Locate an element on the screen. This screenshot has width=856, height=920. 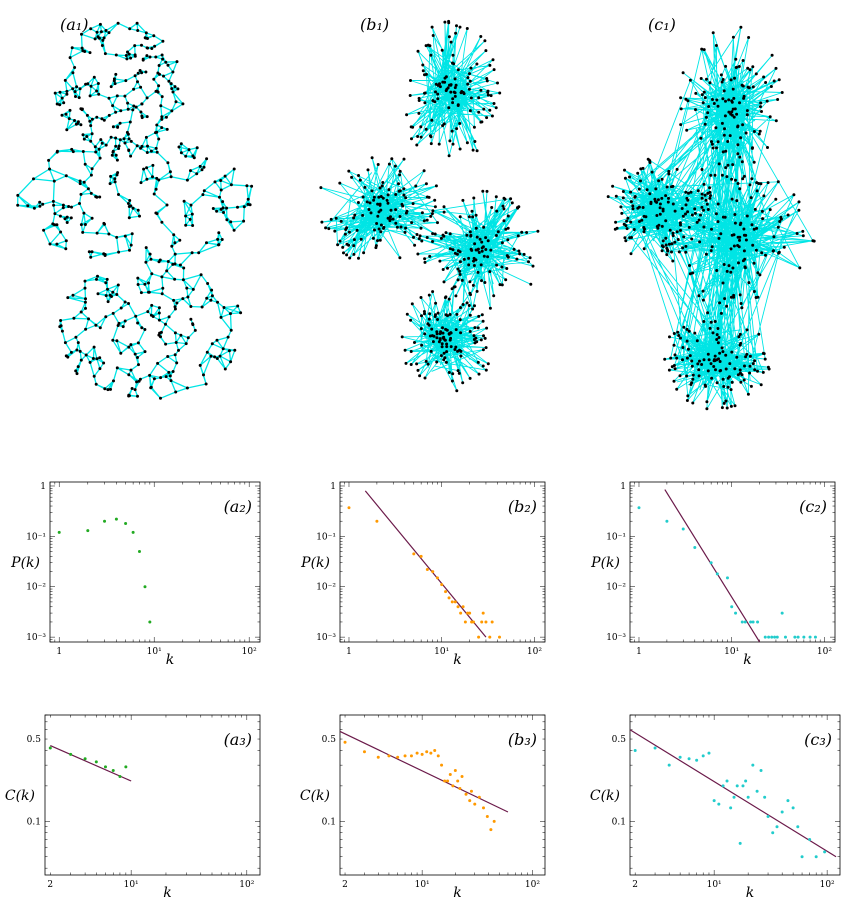
panel-label: (c₃) is located at coordinates (818, 739).